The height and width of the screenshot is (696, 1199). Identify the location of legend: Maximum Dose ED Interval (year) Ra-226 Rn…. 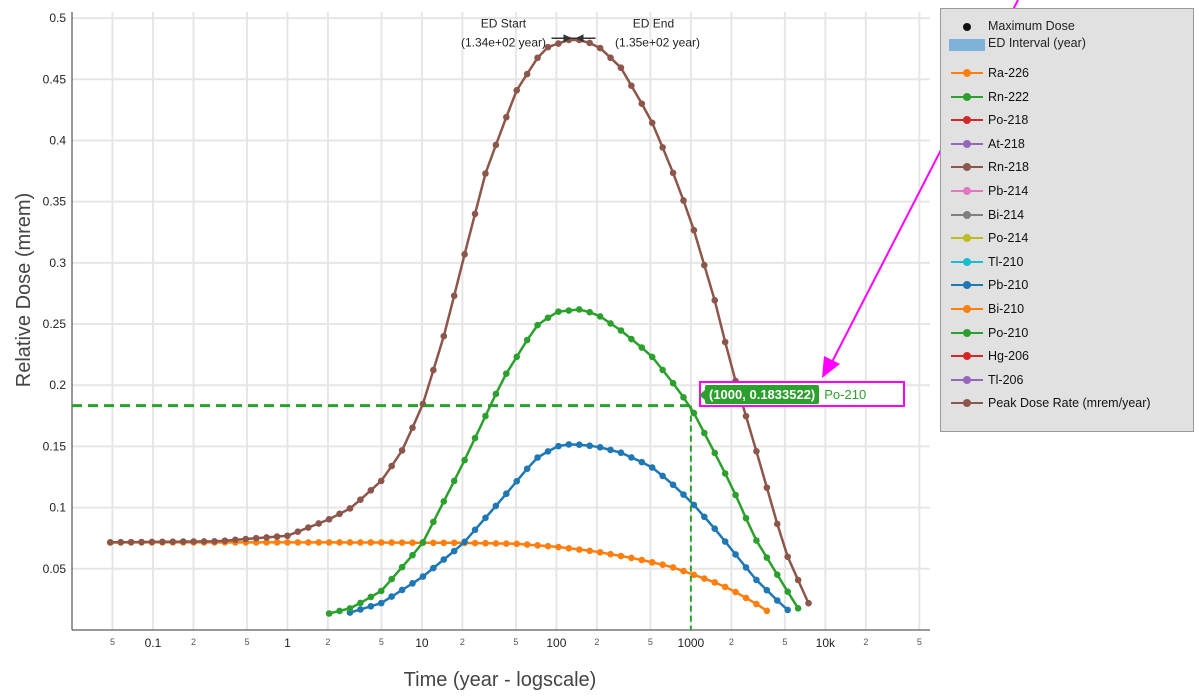
(1067, 220).